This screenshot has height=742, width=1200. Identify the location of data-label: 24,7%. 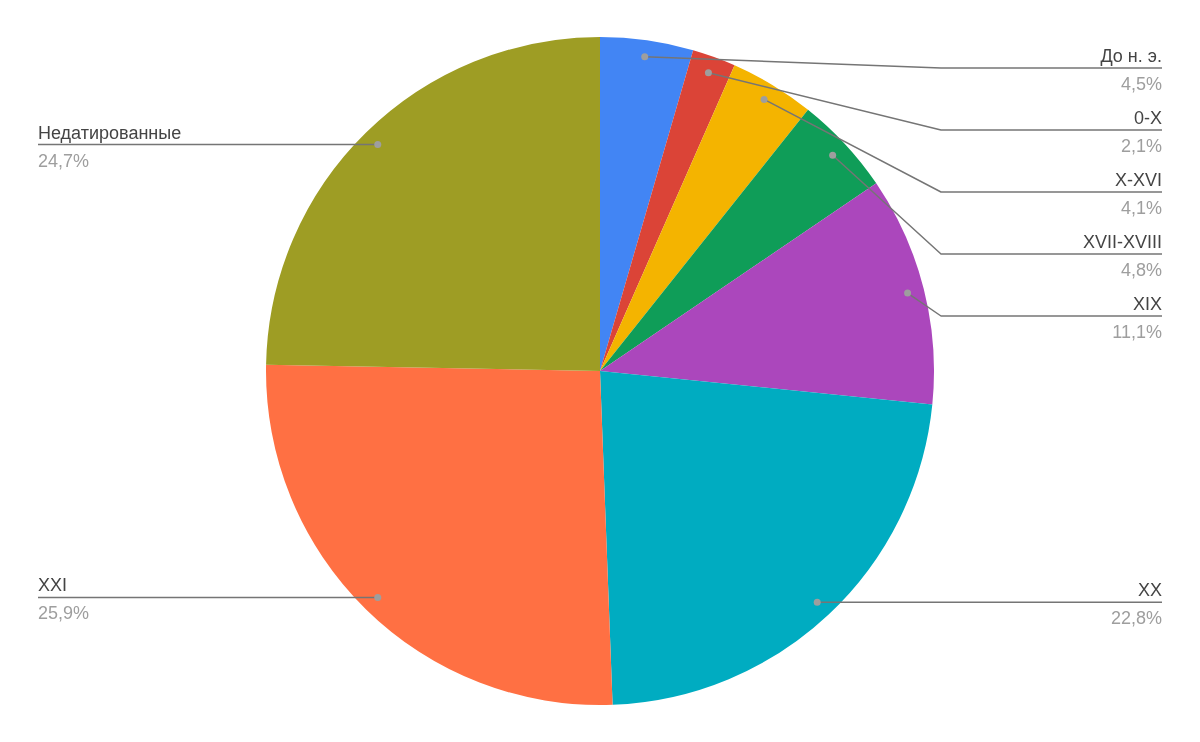
(64, 160).